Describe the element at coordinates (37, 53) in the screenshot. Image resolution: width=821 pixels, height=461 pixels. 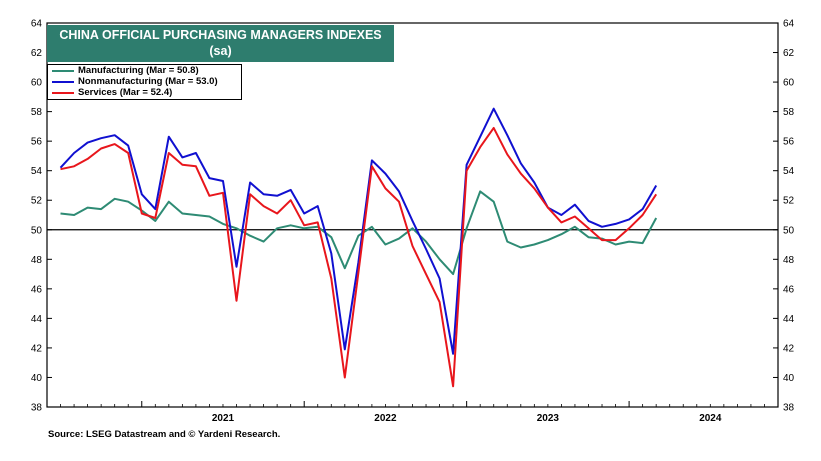
I see `y-tick-label-left: 62` at that location.